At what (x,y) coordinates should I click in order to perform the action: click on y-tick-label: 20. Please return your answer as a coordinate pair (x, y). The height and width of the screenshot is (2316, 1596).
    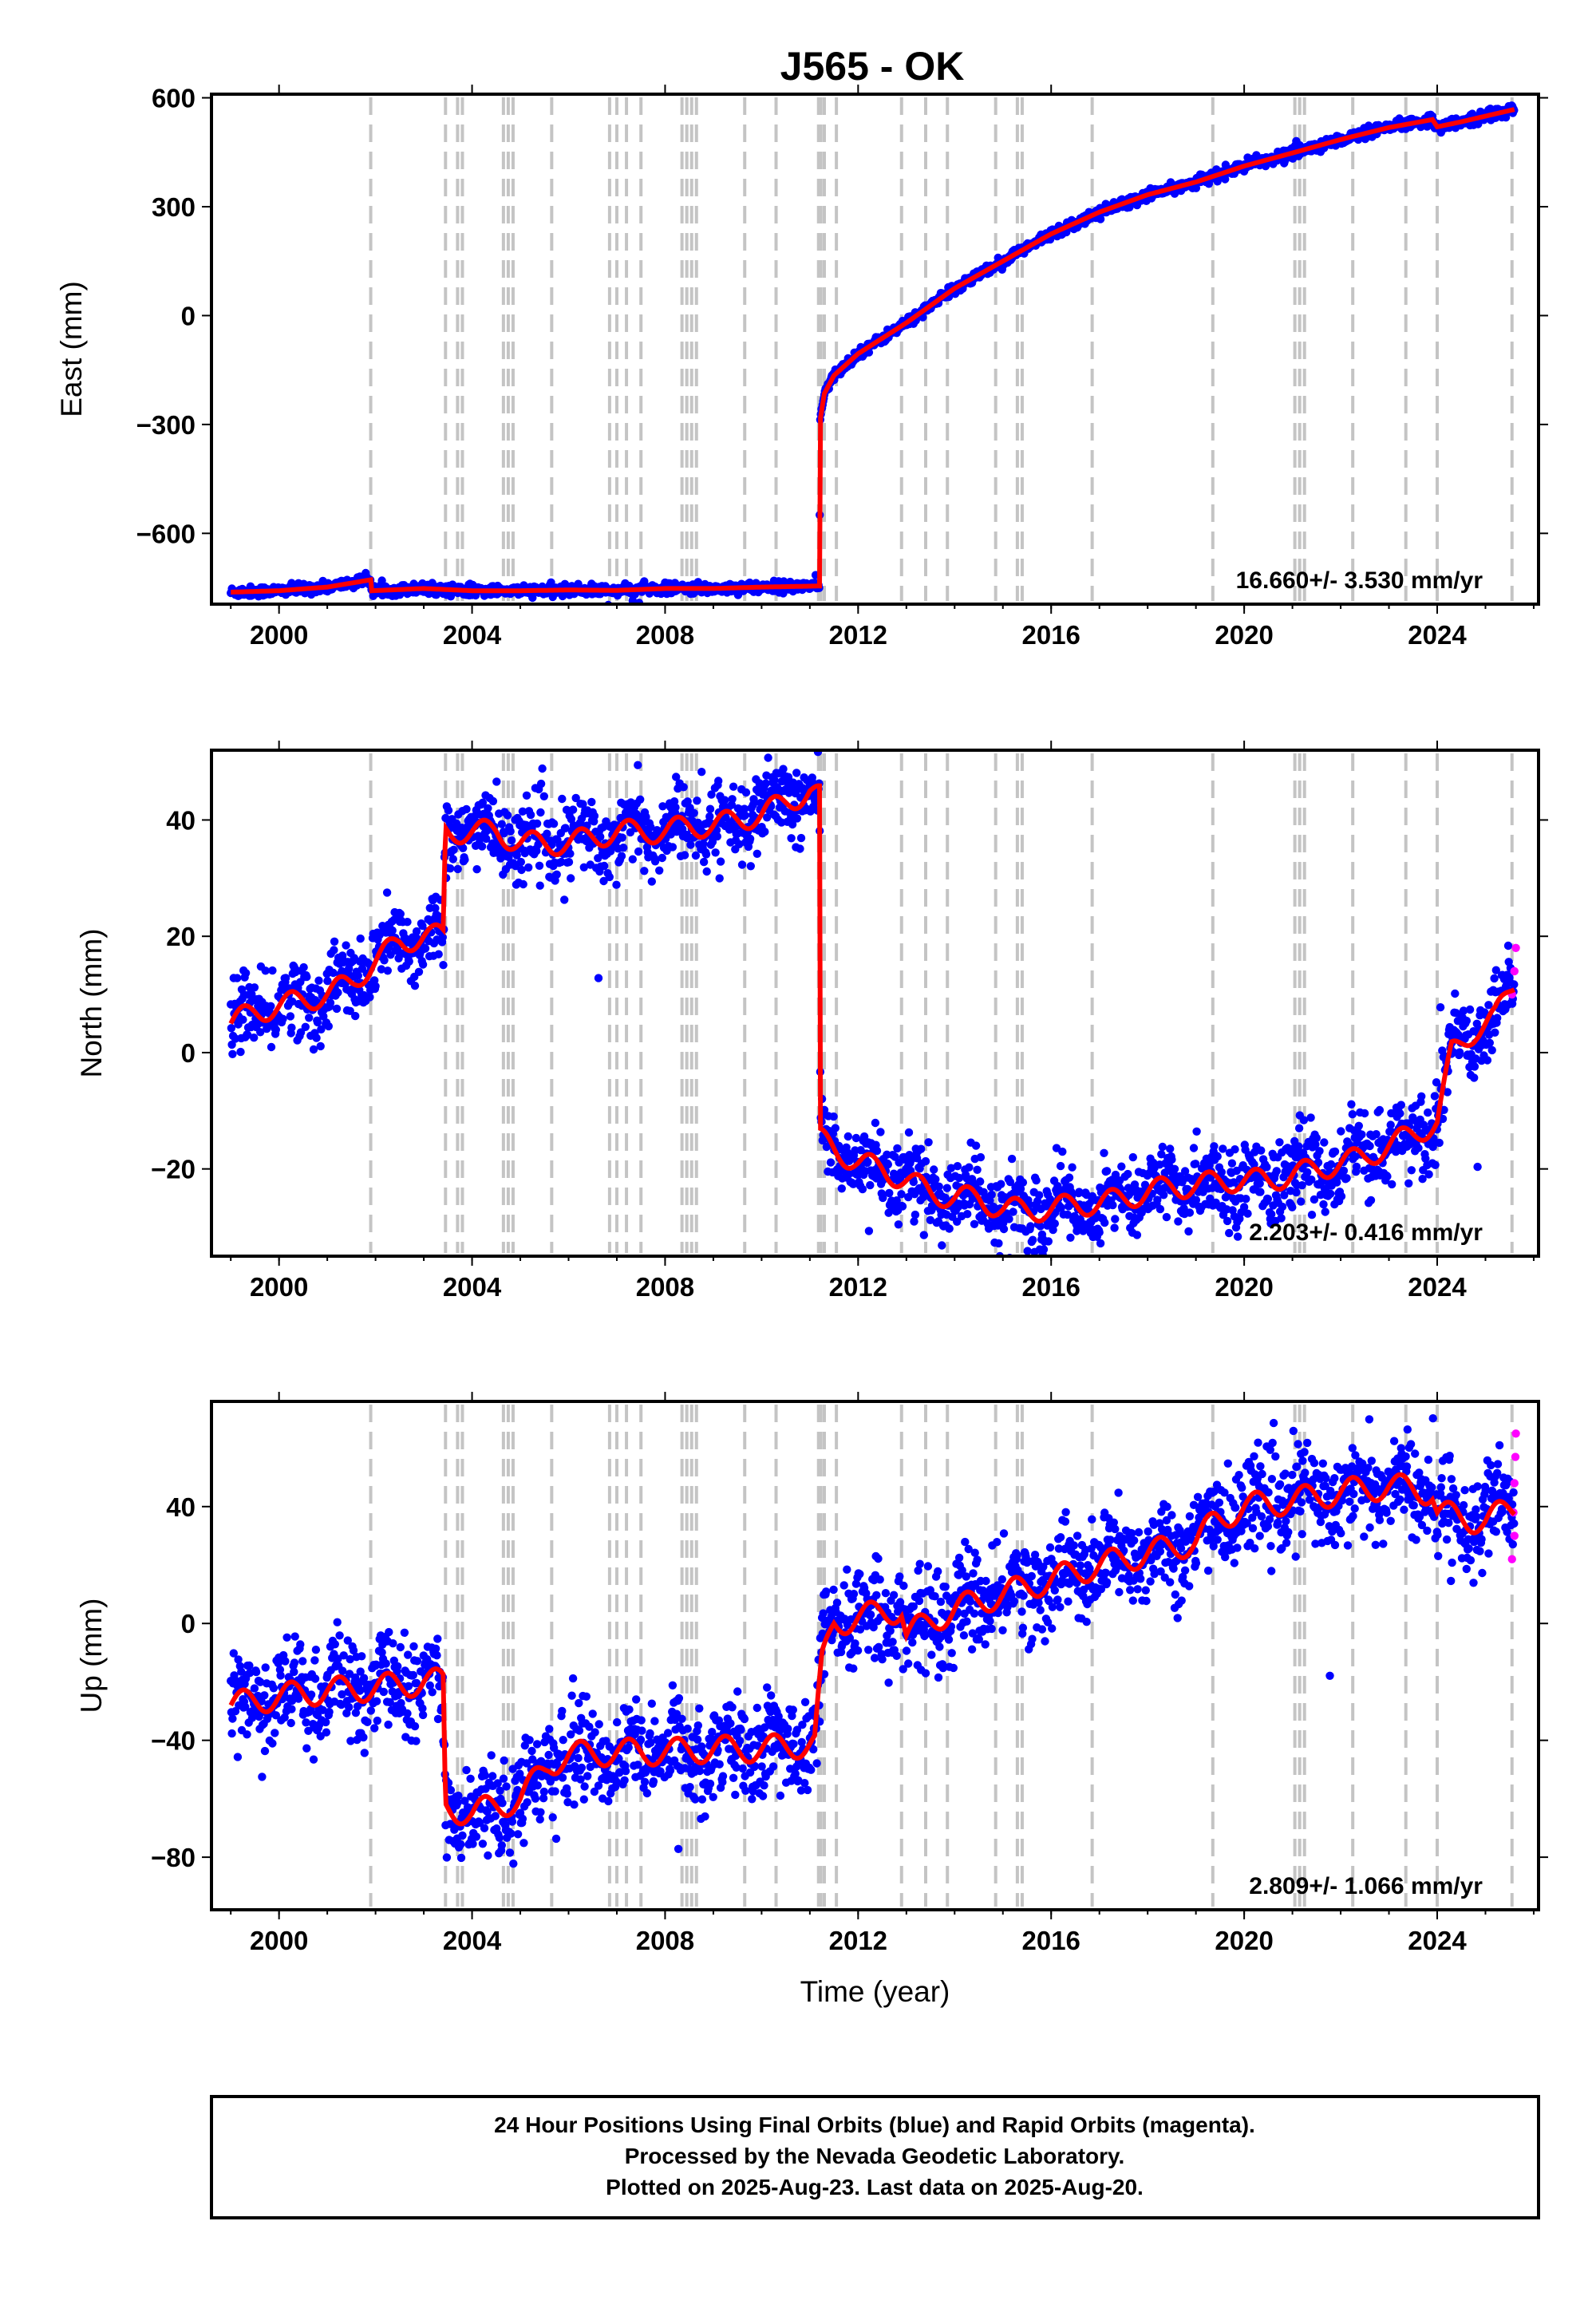
    Looking at the image, I should click on (181, 937).